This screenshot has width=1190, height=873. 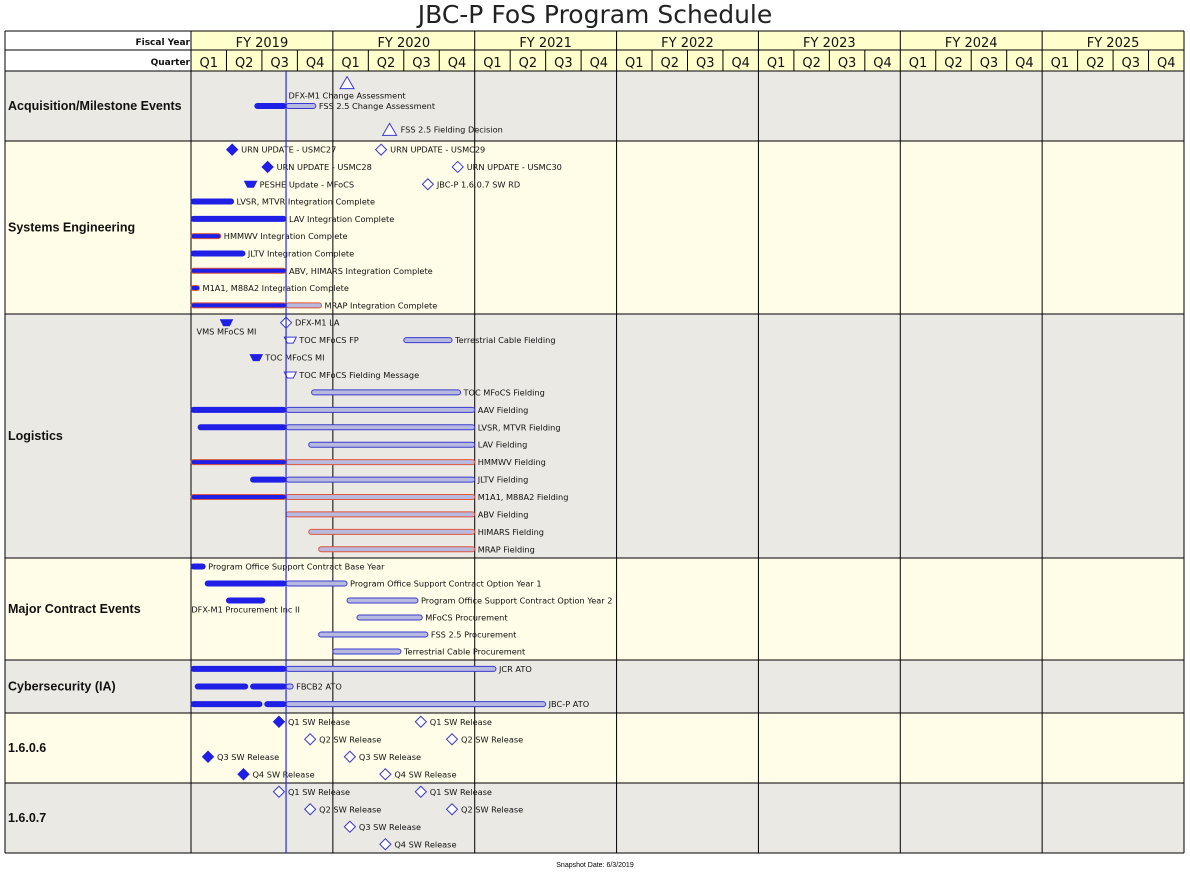 What do you see at coordinates (294, 358) in the screenshot?
I see `item-label: TOC MFoCS MI` at bounding box center [294, 358].